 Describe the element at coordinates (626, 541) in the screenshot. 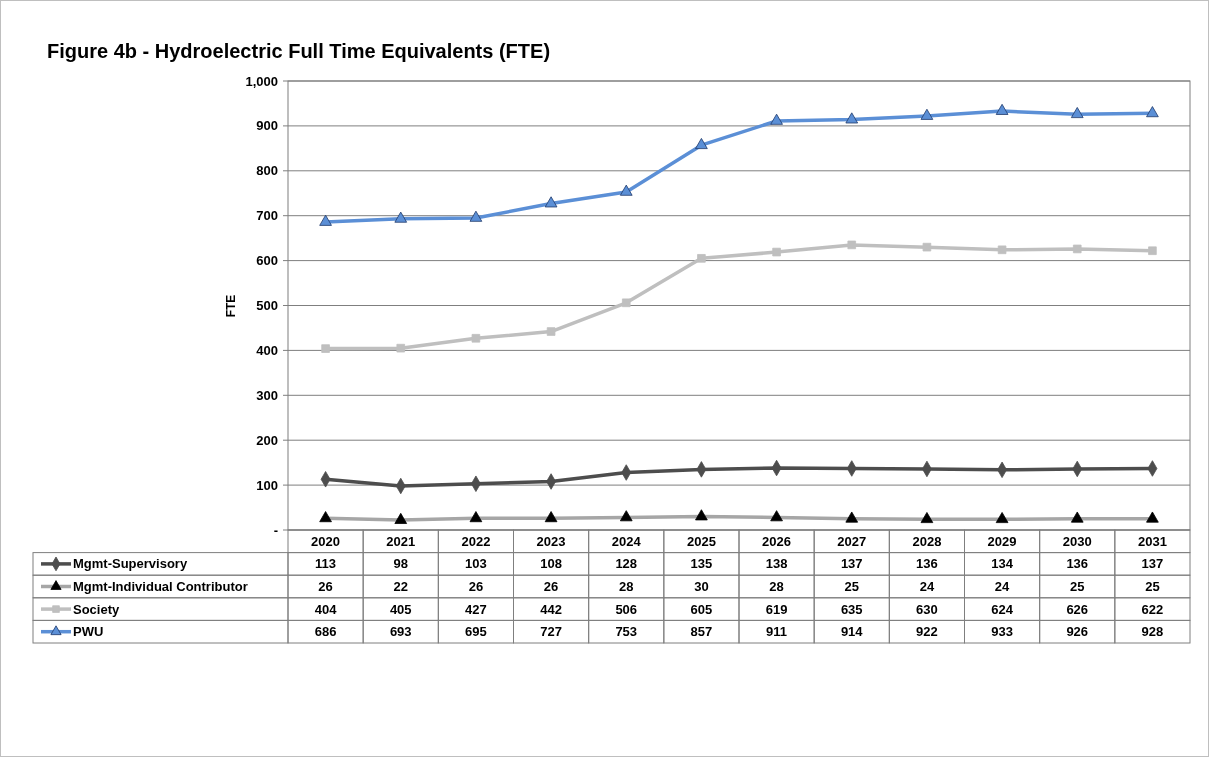

I see `x-tick-label: 2024` at that location.